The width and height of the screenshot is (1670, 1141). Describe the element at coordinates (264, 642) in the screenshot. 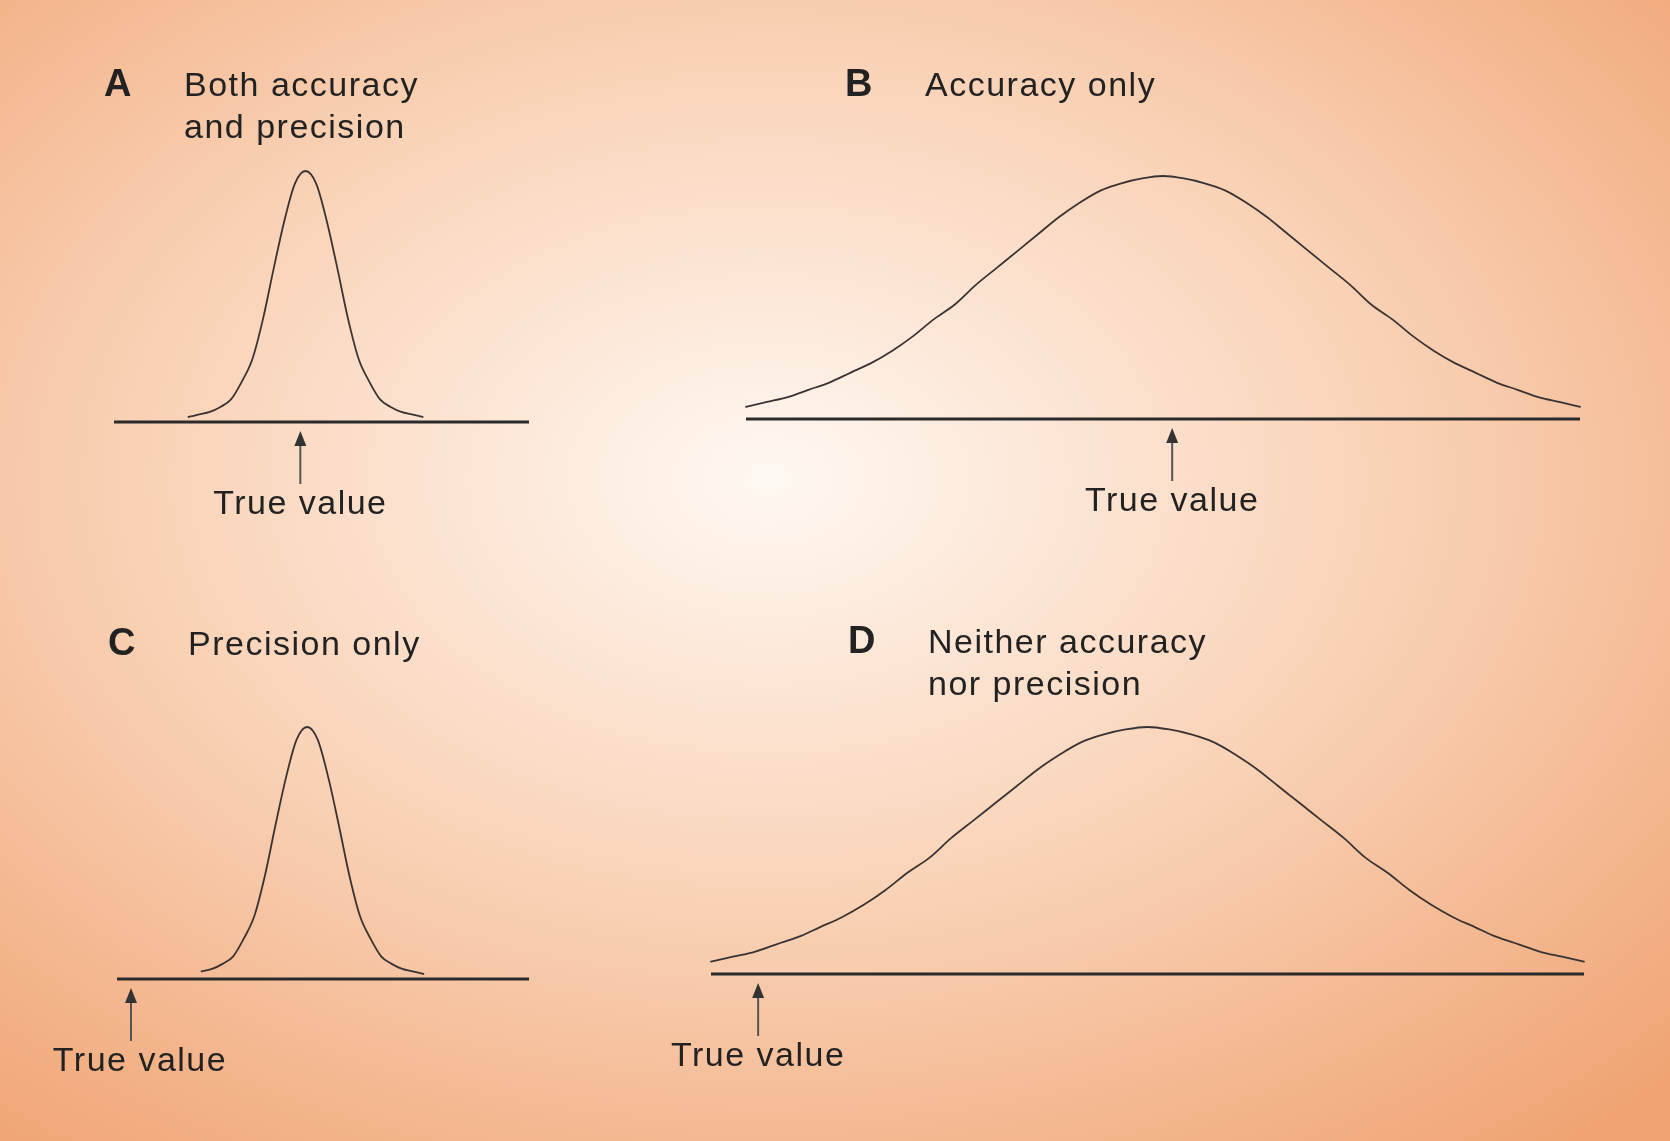

I see `chart-title: C Precision only` at that location.